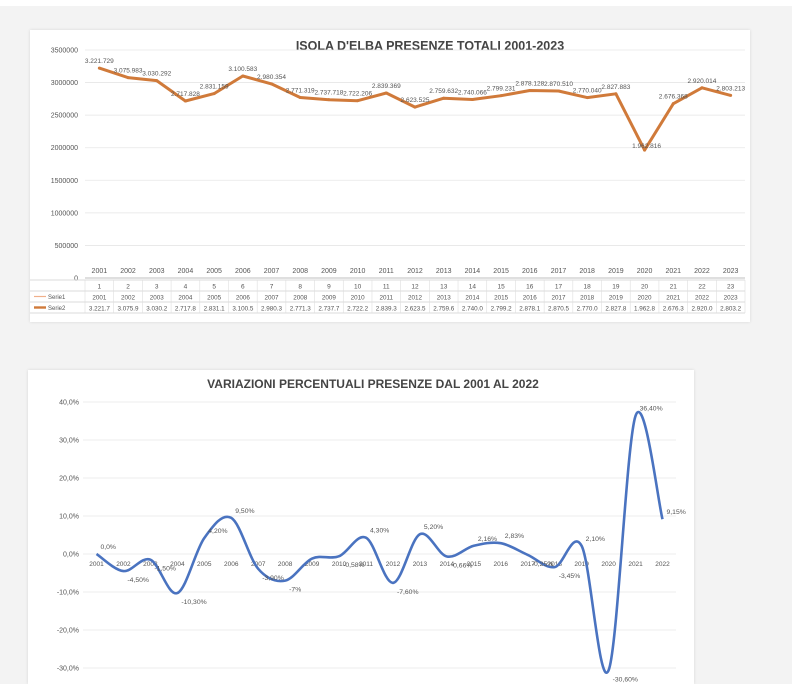 Image resolution: width=800 pixels, height=684 pixels. Describe the element at coordinates (487, 539) in the screenshot. I see `data-label: 2,16%` at that location.